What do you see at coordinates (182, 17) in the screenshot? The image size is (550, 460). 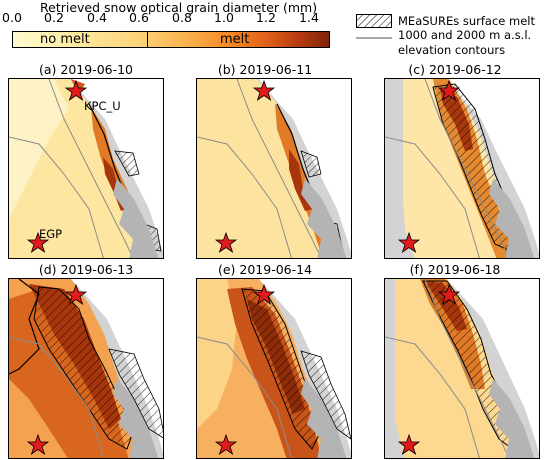 I see `colorbar-tick: 0.8` at bounding box center [182, 17].